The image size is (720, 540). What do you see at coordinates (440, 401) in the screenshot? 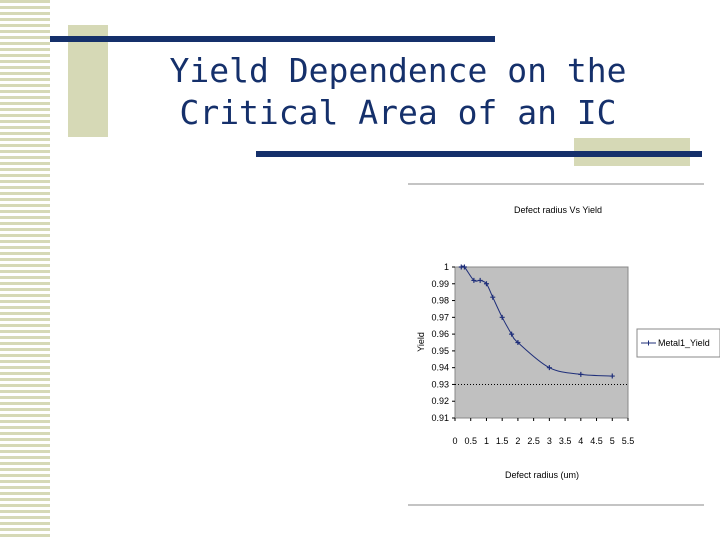
I see `y-tick-label: 0.92` at bounding box center [440, 401].